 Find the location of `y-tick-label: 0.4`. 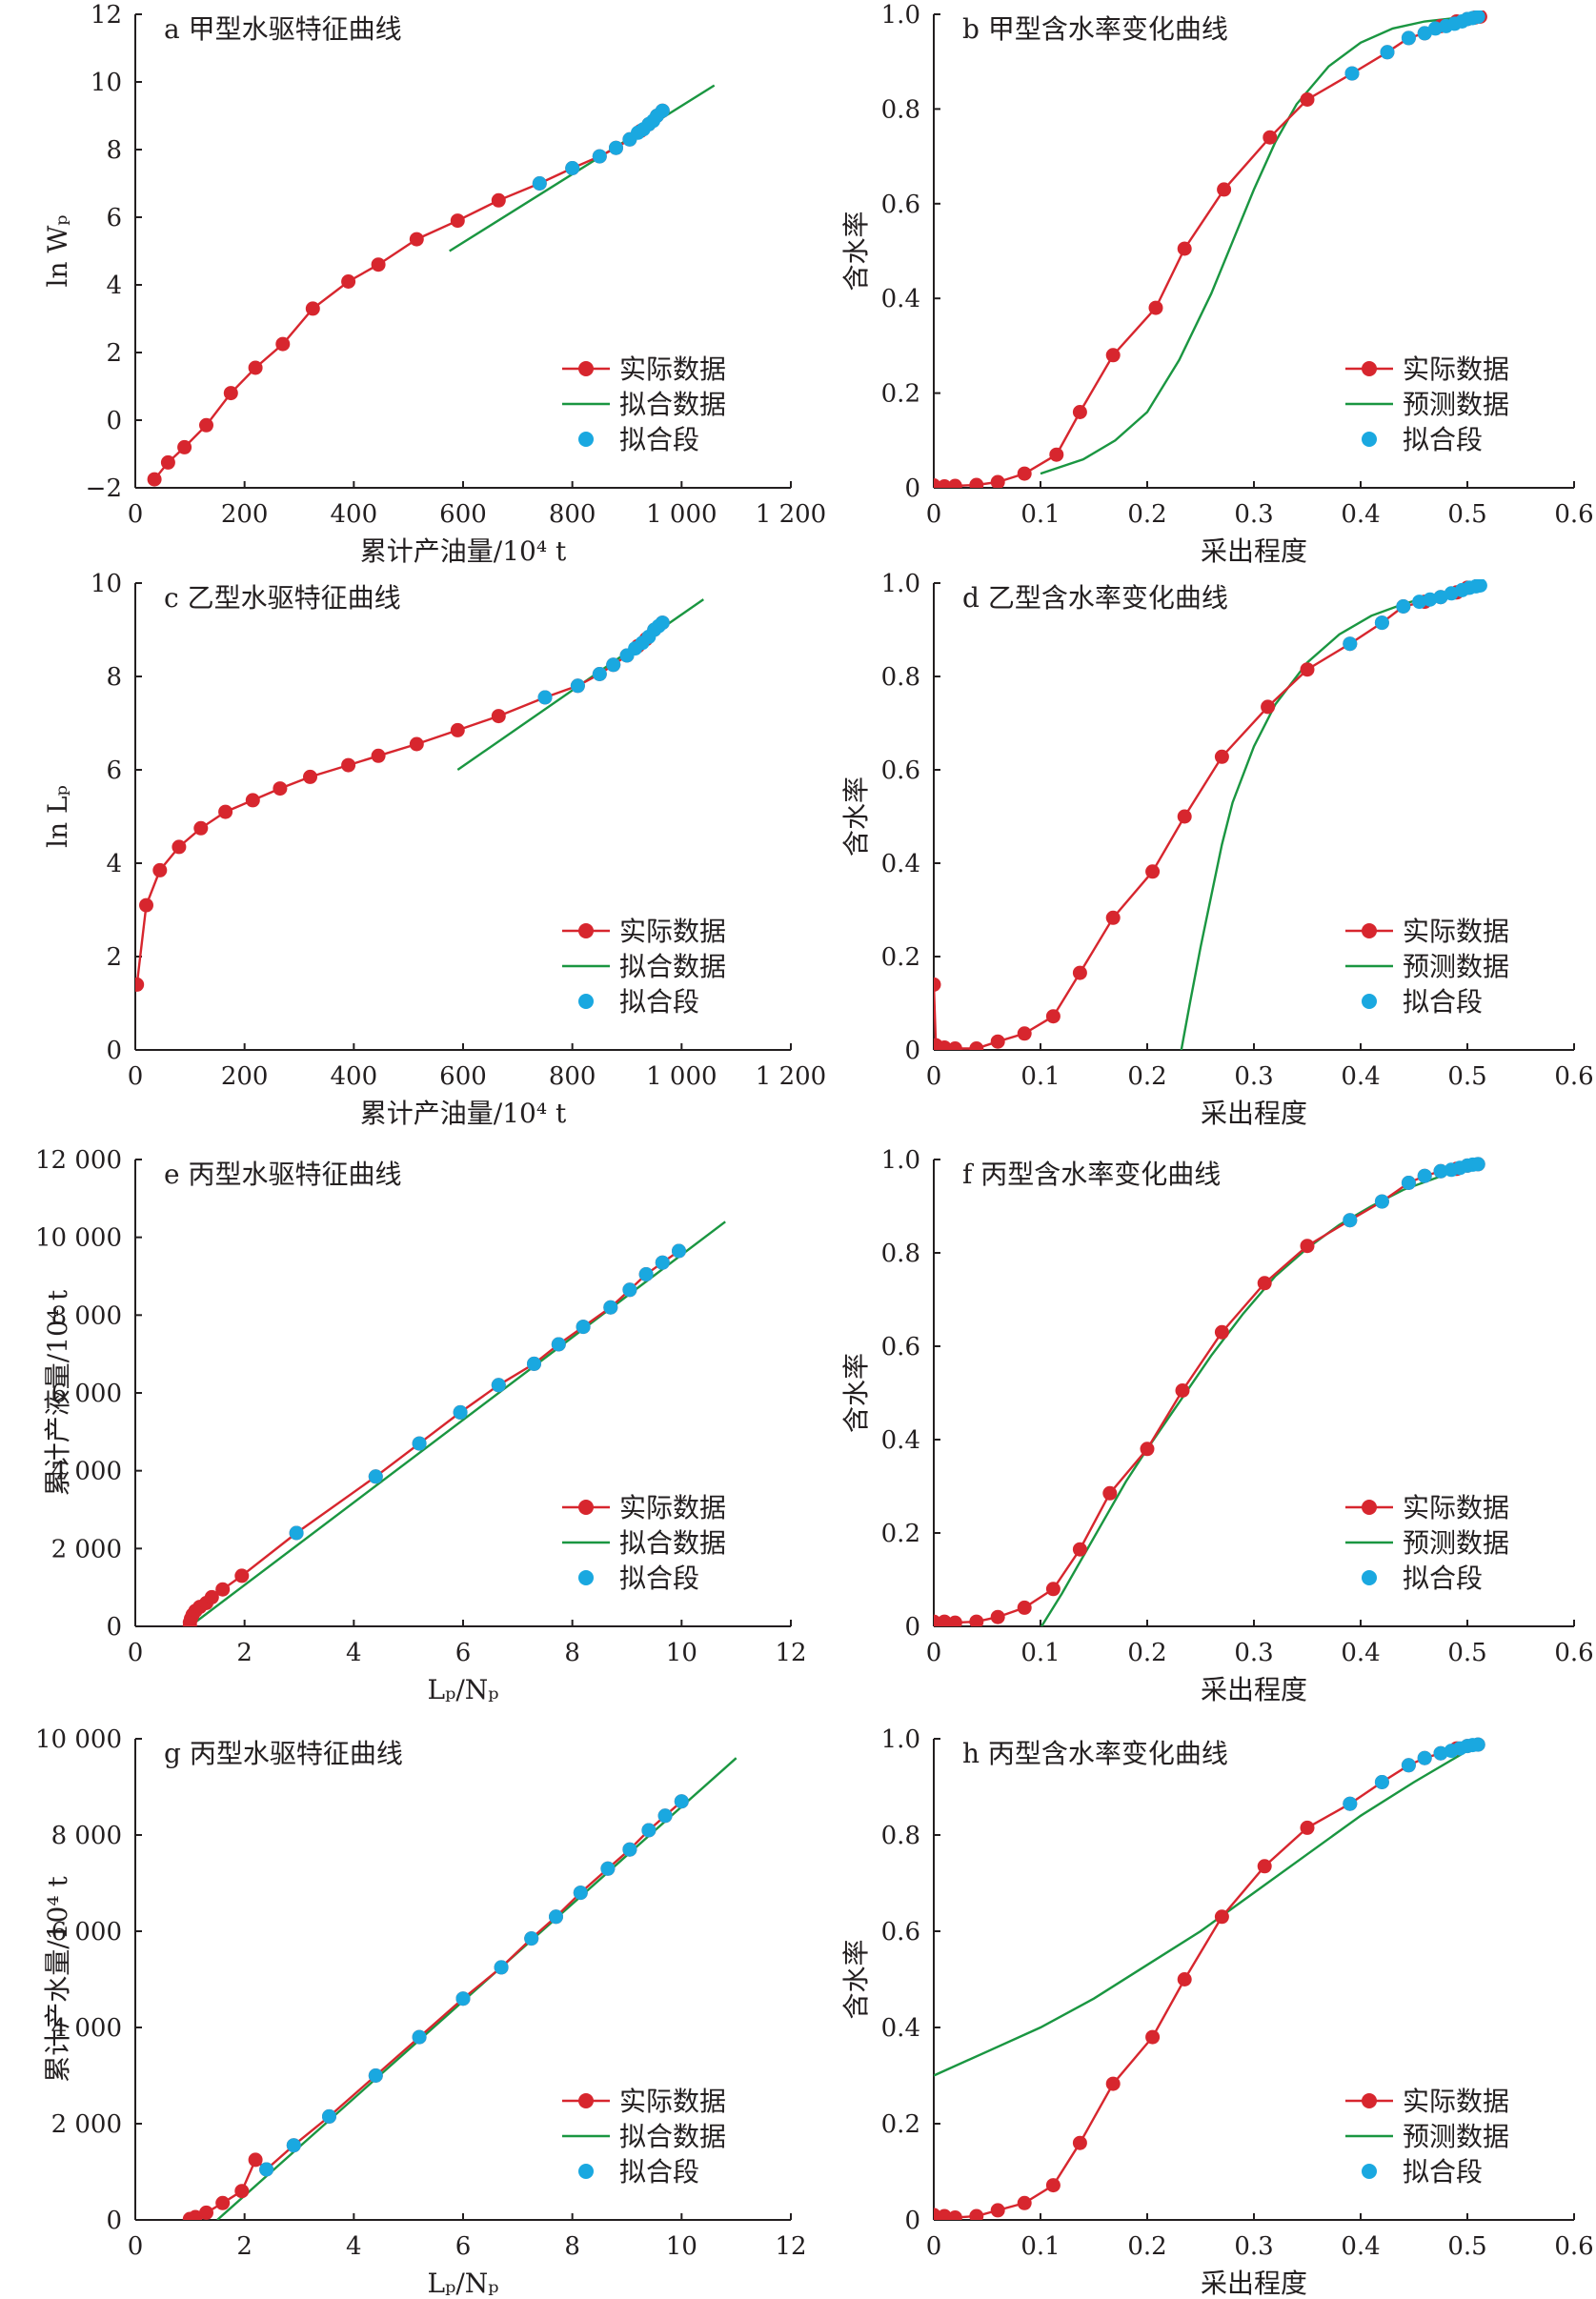

y-tick-label: 0.4 is located at coordinates (901, 1440).